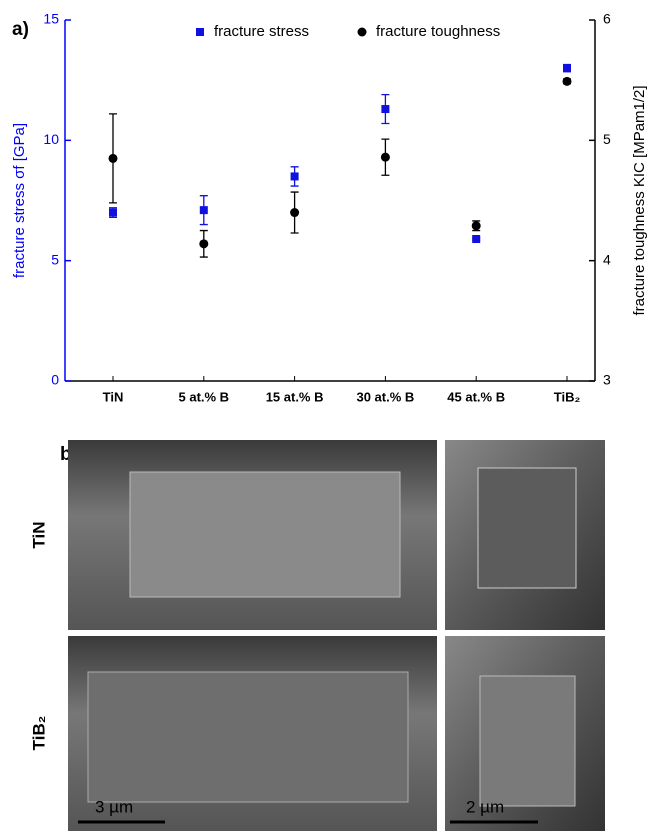  Describe the element at coordinates (51, 19) in the screenshot. I see `y-tick-label: 15` at that location.